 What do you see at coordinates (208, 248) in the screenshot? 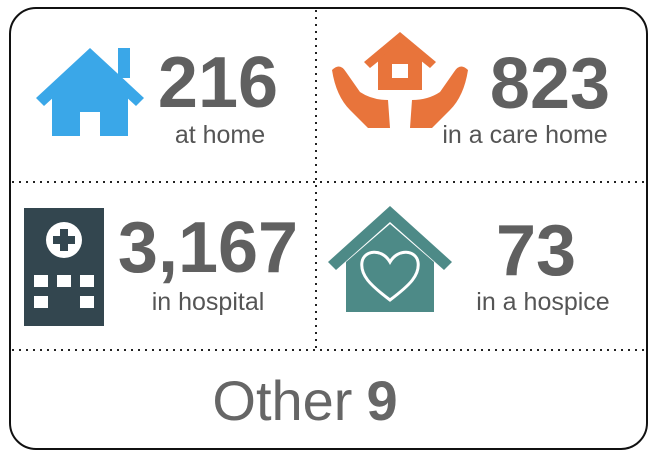
I see `count: 3,167` at bounding box center [208, 248].